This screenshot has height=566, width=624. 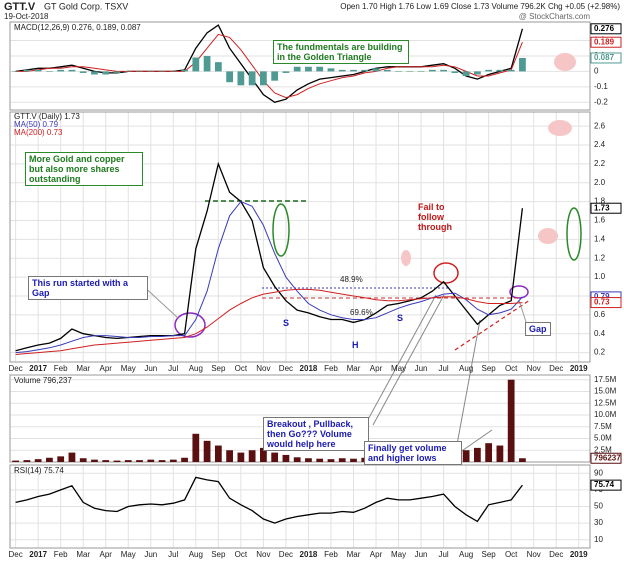 I want to click on macd-panel, so click(x=300, y=66).